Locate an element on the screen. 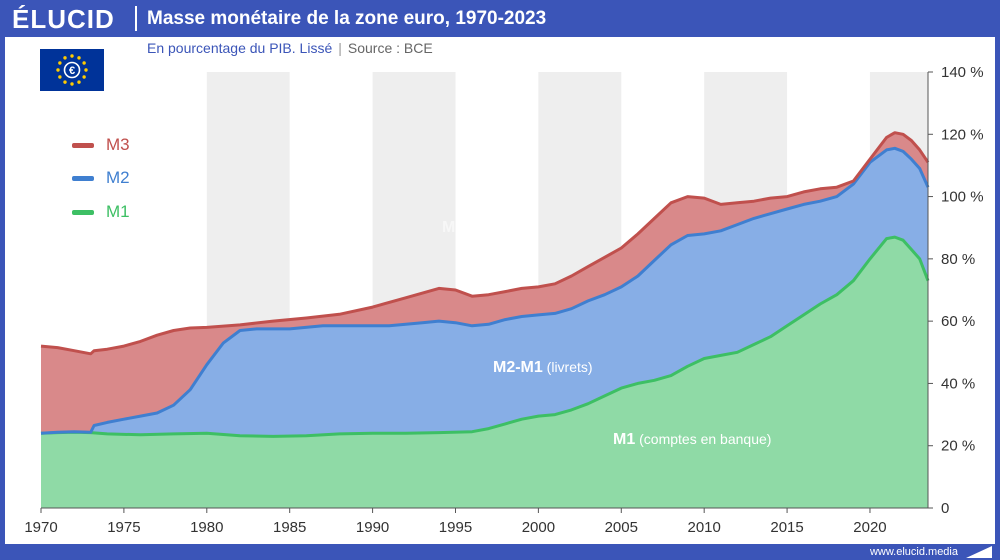 This screenshot has width=1000, height=560. subtitle-text: En pourcentage du PIB. Lissé is located at coordinates (240, 48).